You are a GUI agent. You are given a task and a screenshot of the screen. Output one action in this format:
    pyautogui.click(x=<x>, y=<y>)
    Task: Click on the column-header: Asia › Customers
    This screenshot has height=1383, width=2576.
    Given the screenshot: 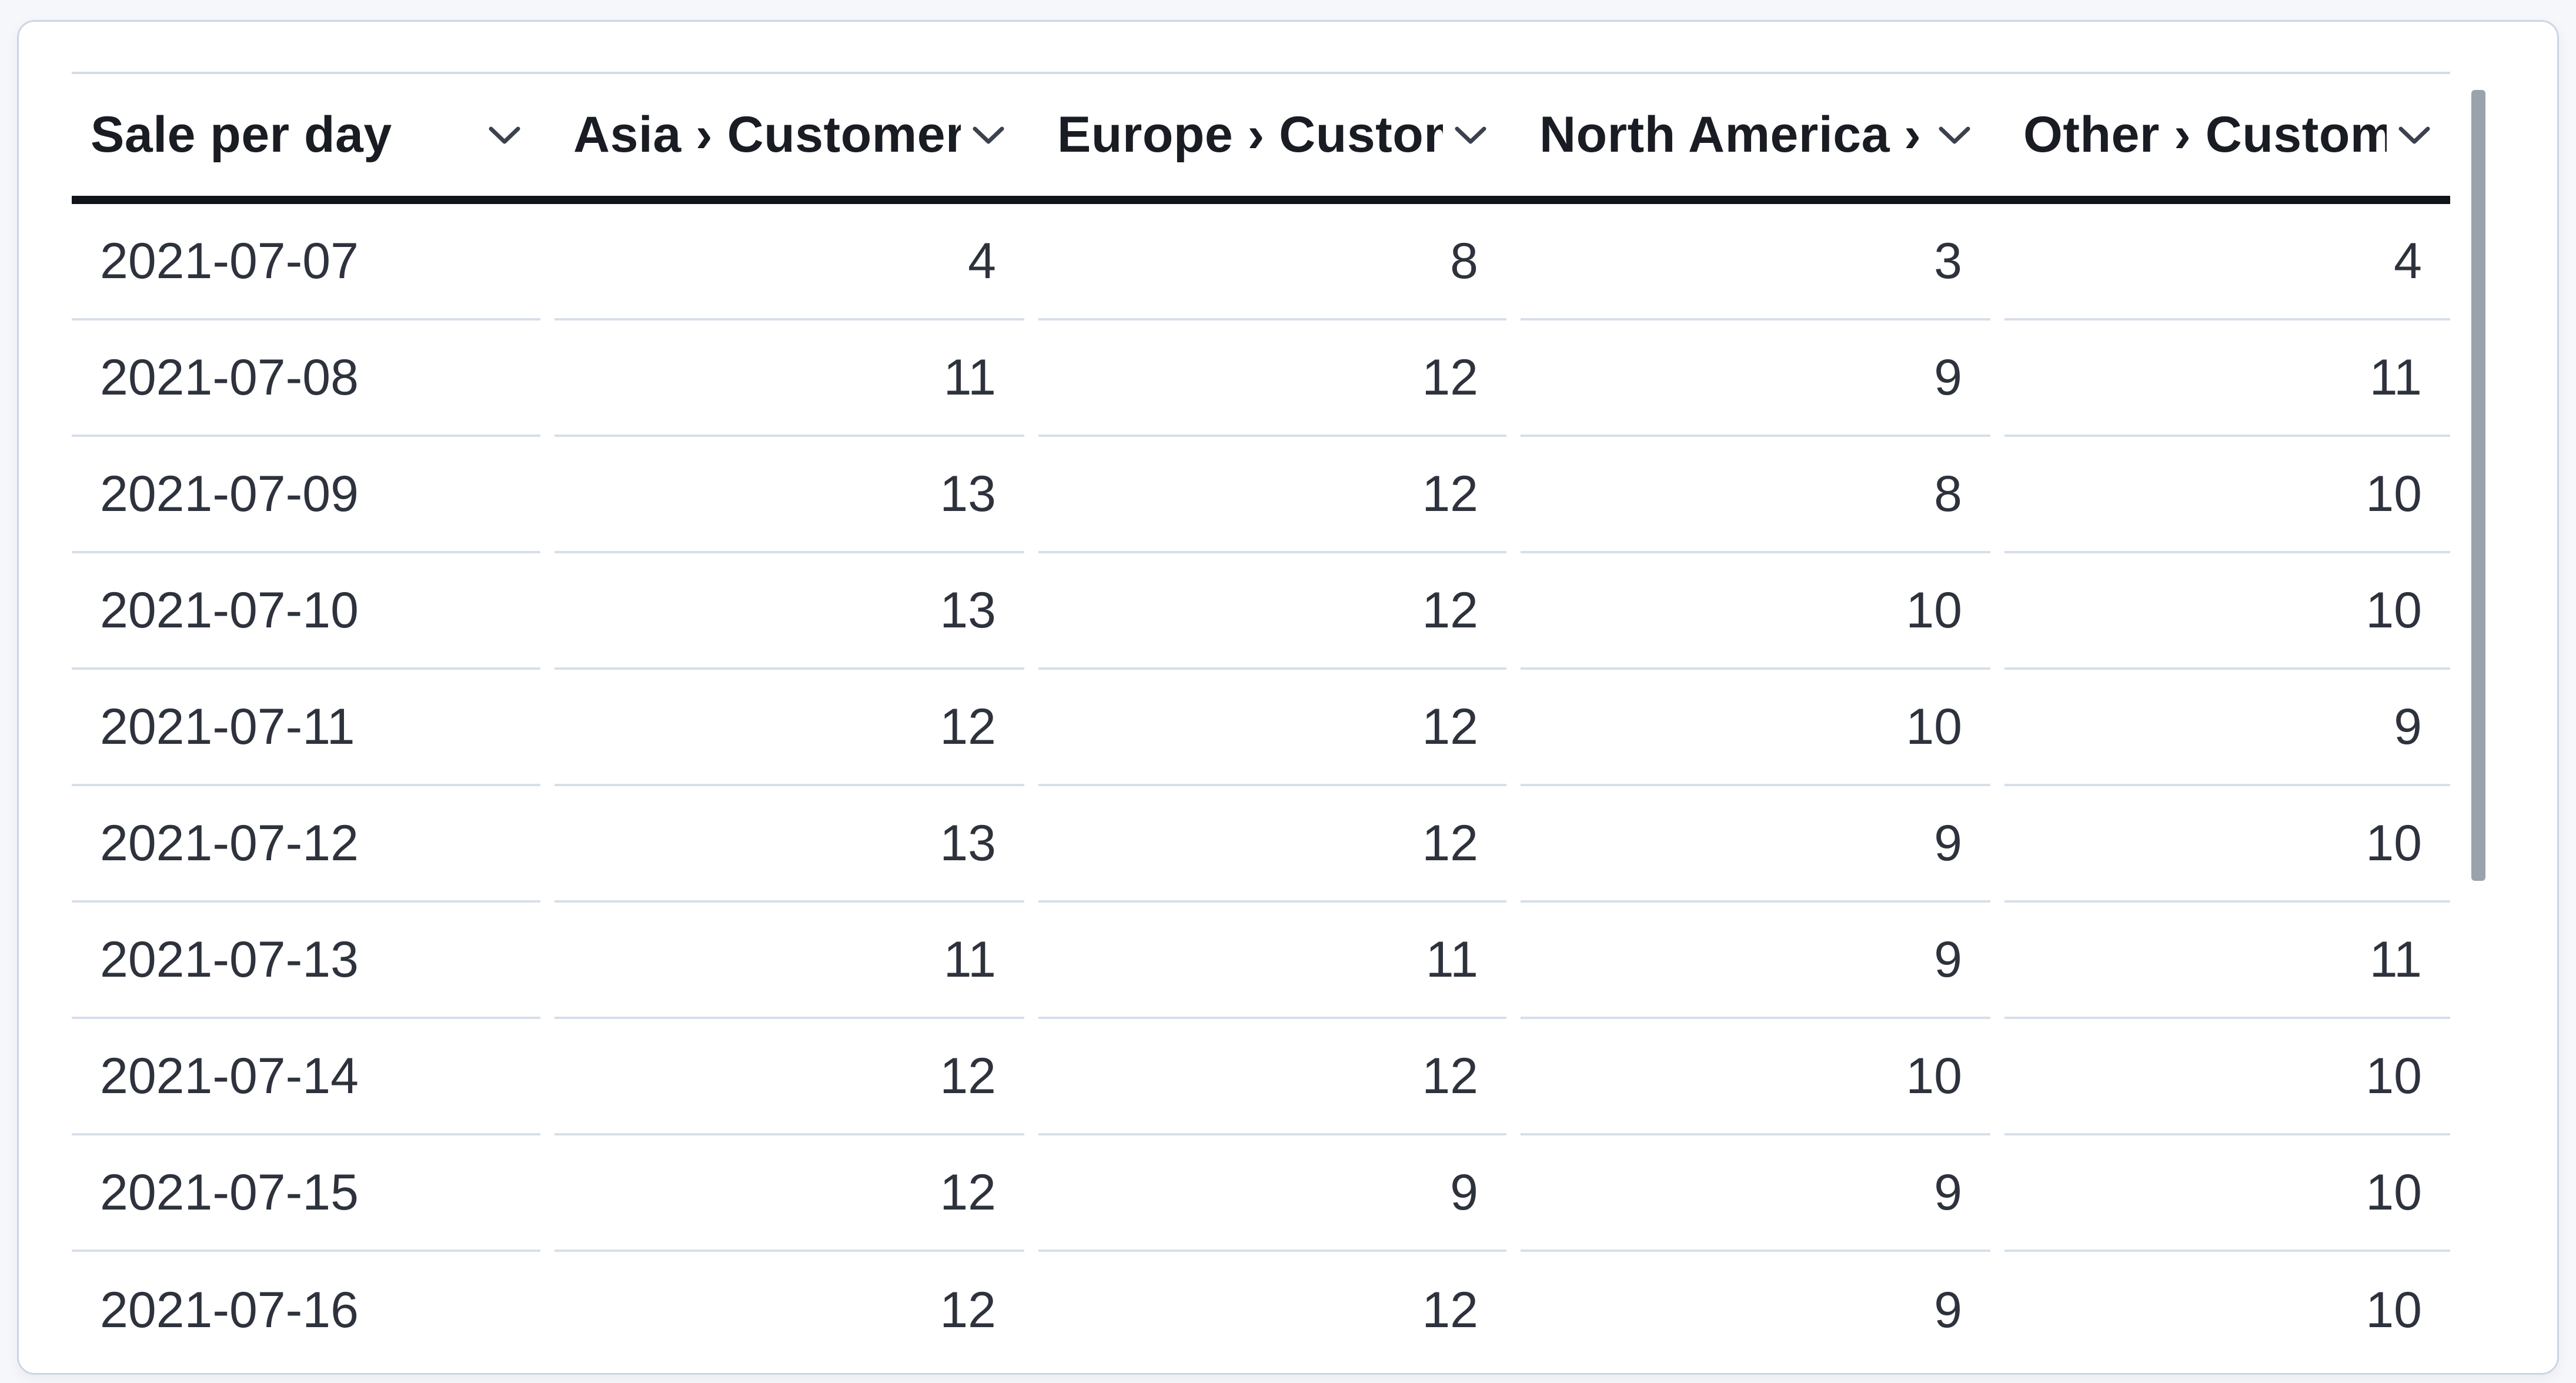 What is the action you would take?
    pyautogui.click(x=789, y=135)
    